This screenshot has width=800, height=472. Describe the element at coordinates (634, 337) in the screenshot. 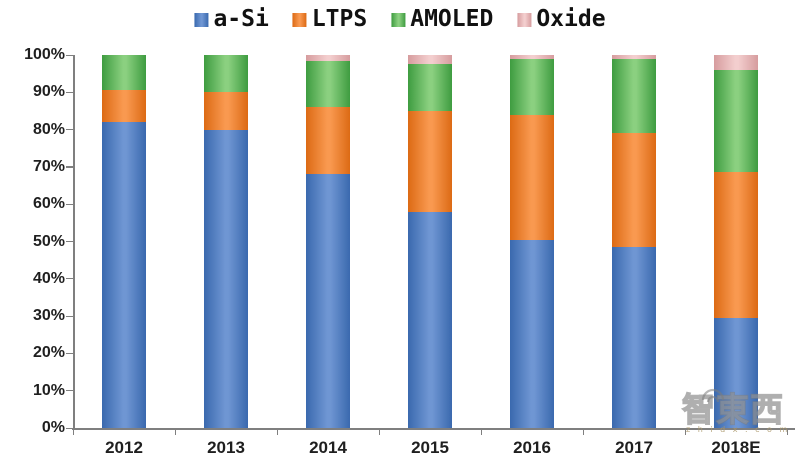

I see `bar-segment-a-si-2017` at that location.